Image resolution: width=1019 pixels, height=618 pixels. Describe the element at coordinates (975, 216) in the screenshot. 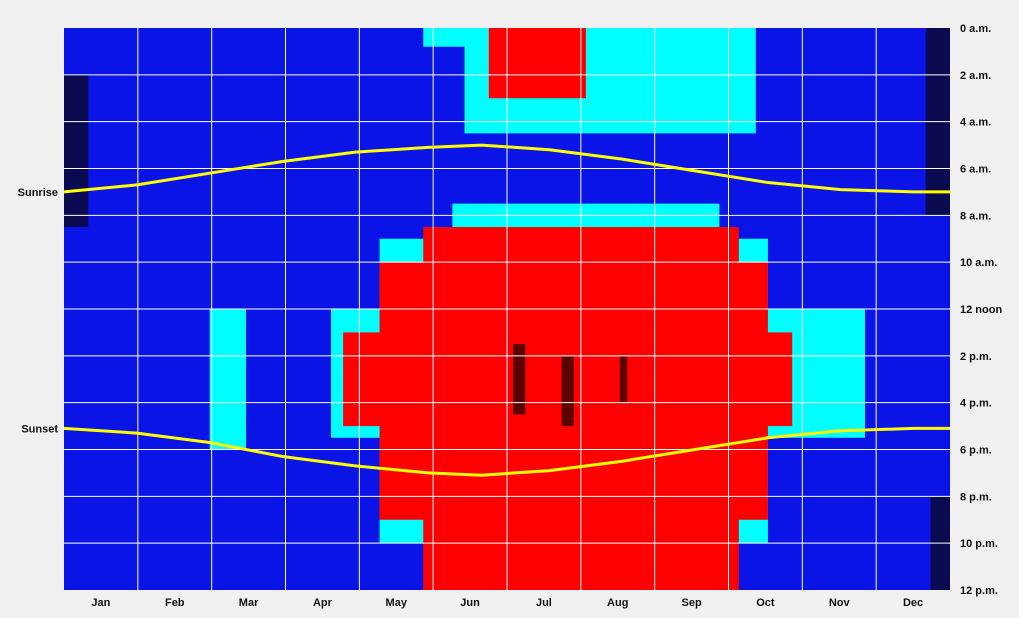

I see `y-tick-label: 8 a.m.` at that location.